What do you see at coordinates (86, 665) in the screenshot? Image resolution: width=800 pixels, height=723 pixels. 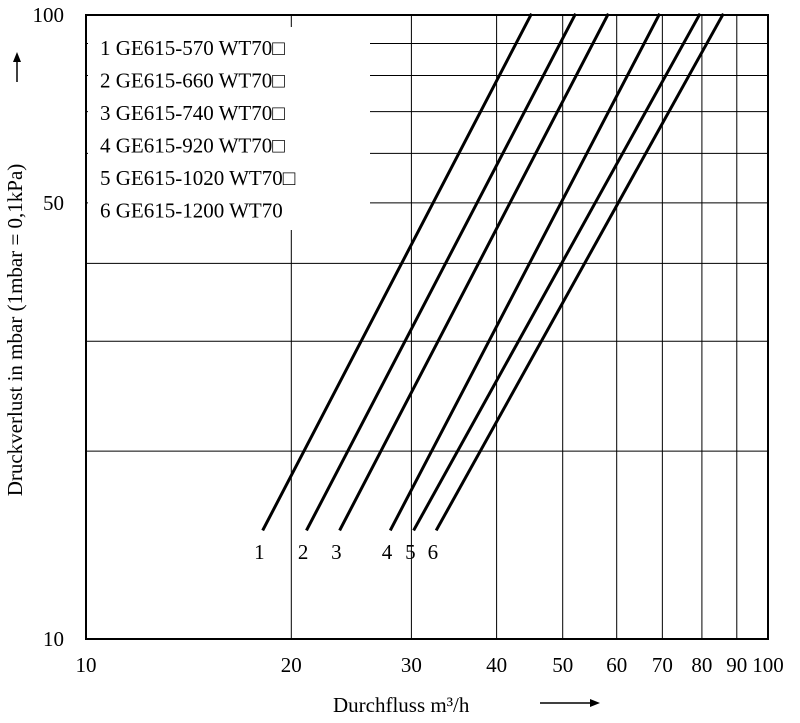 I see `x-tick-label: 10` at bounding box center [86, 665].